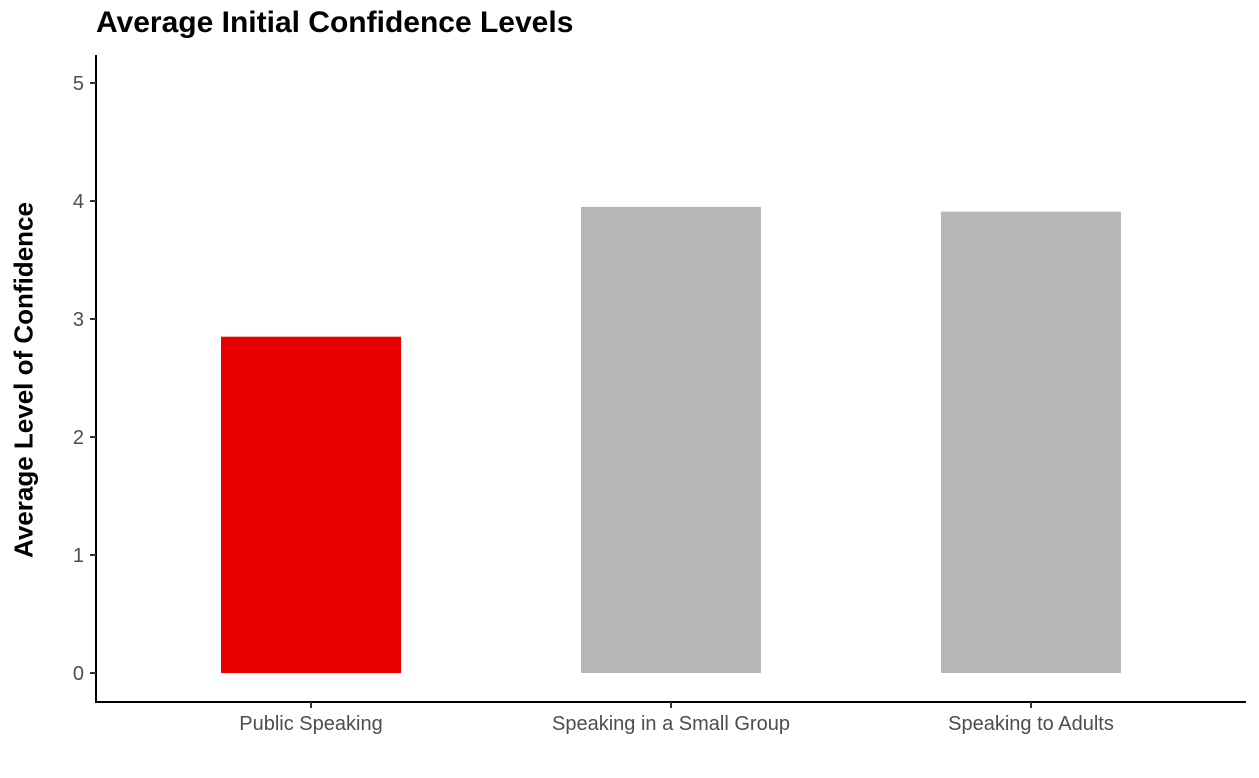  I want to click on chart-title: Average Initial Confidence Levels, so click(335, 22).